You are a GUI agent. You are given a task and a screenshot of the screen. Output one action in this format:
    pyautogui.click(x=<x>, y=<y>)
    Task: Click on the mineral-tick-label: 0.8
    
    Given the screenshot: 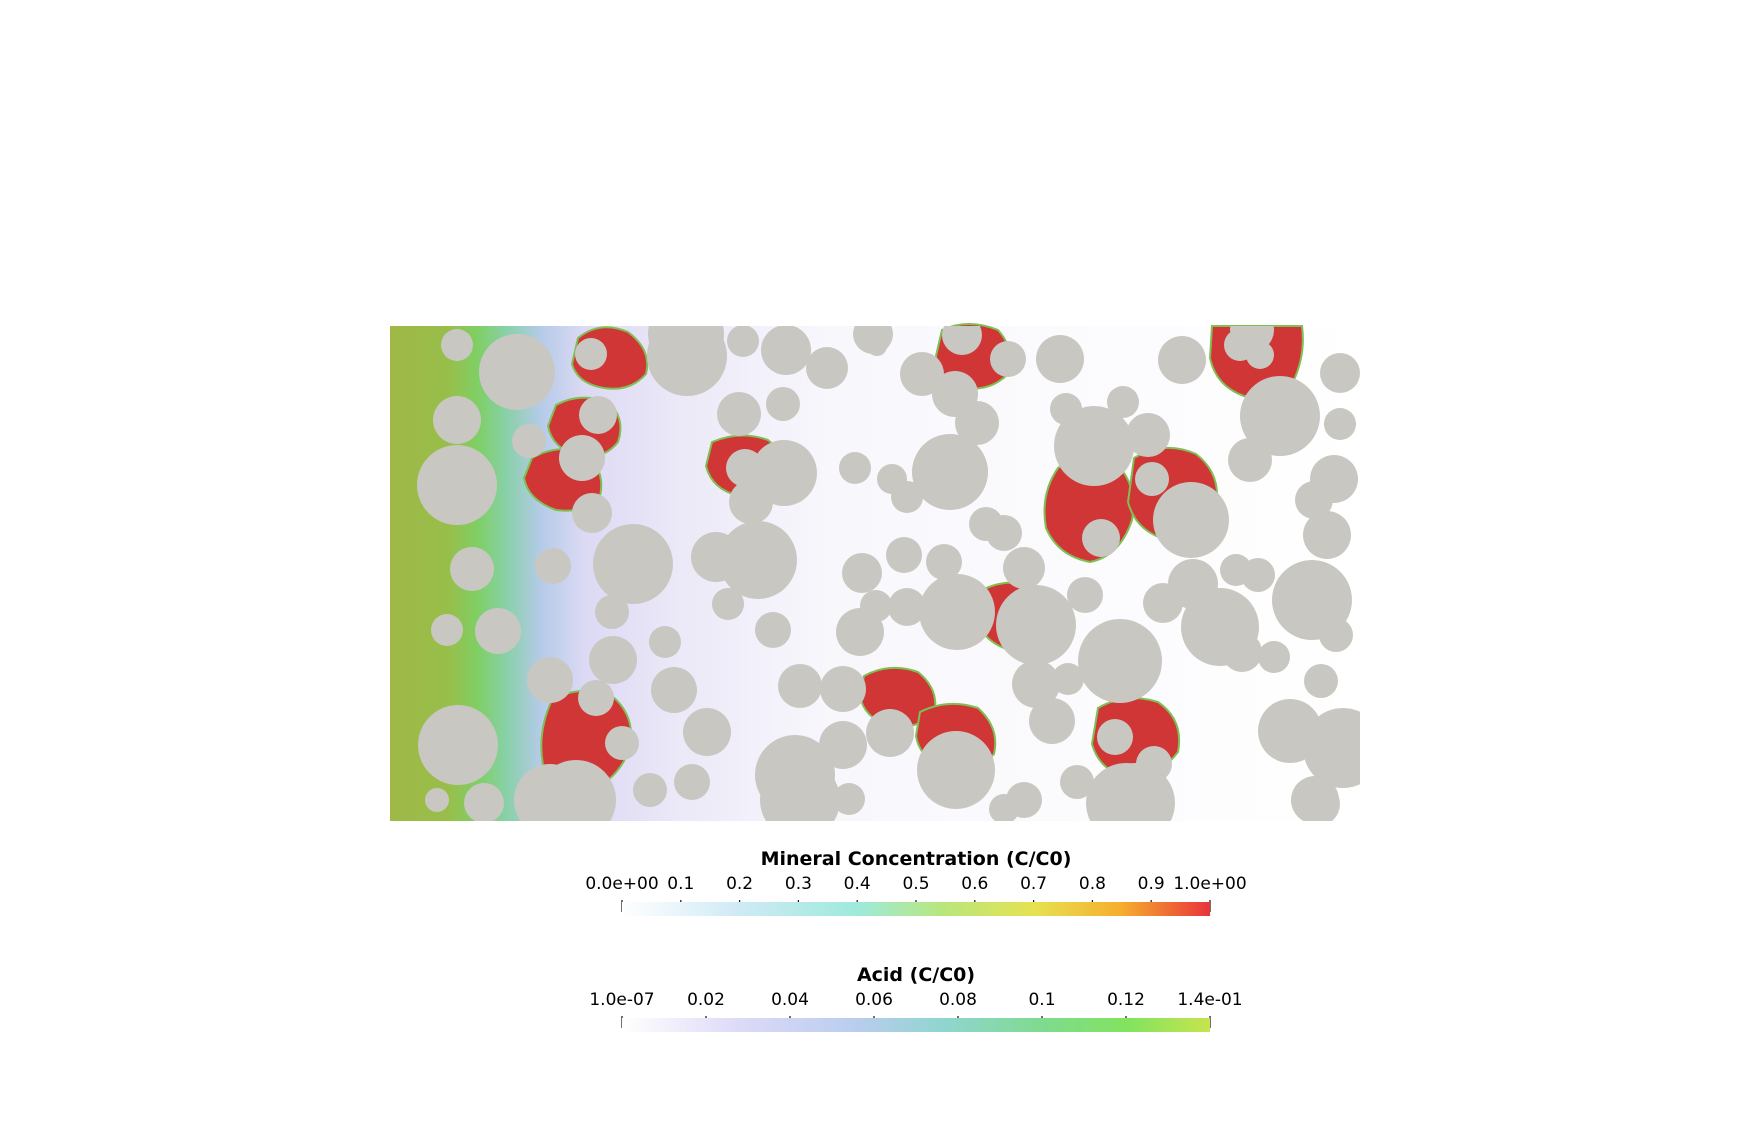 What is the action you would take?
    pyautogui.click(x=1092, y=884)
    